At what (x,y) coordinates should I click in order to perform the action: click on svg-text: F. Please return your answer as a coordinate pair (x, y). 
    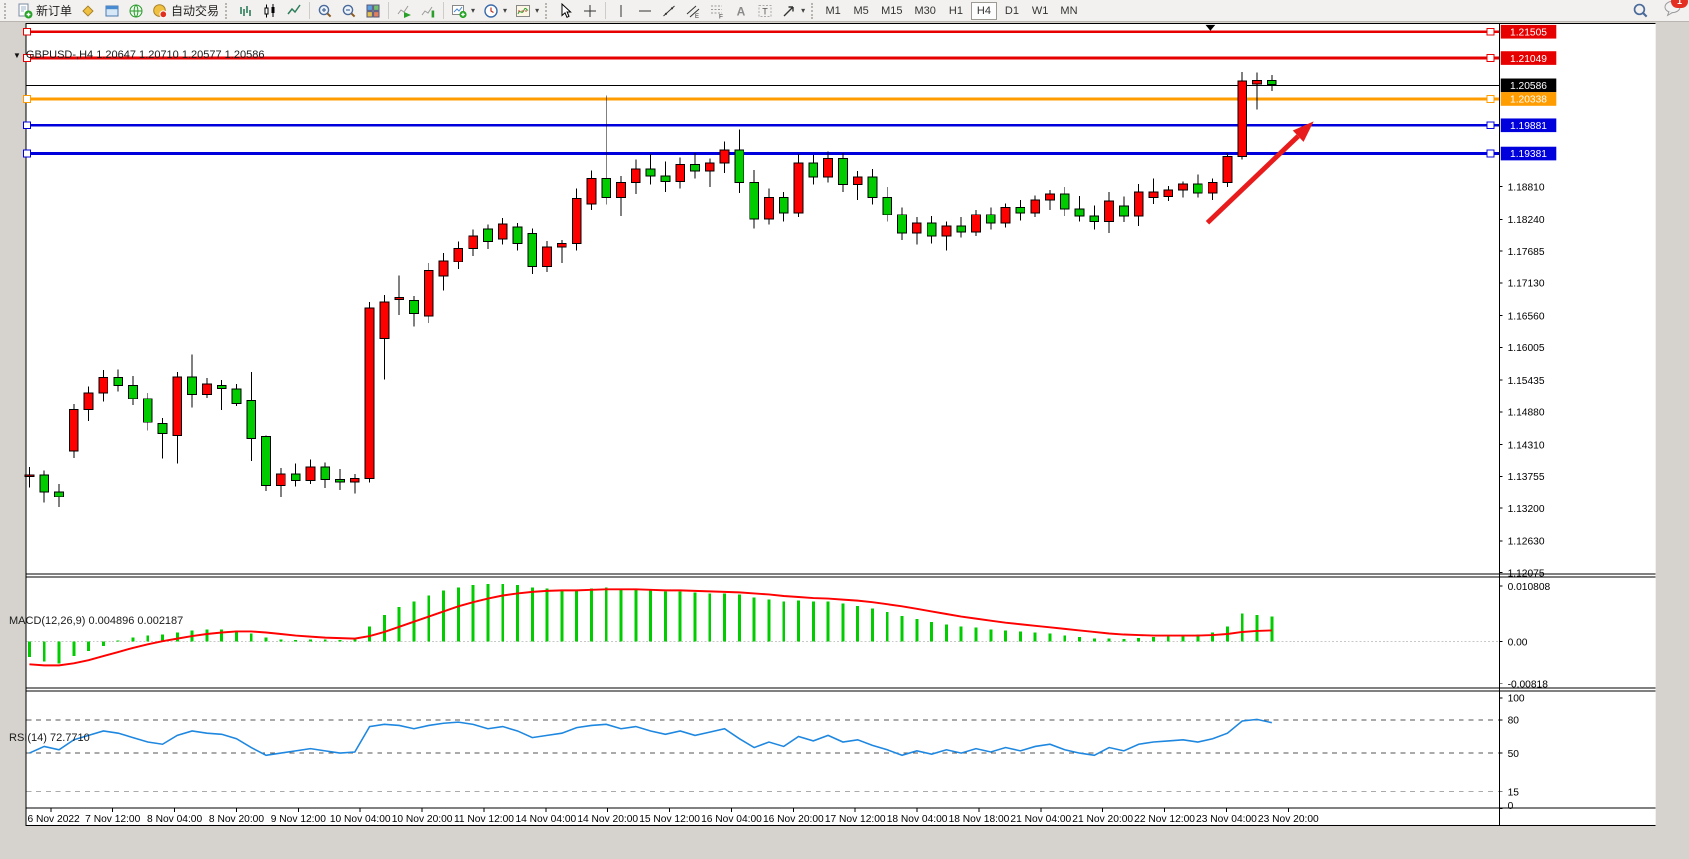
    Looking at the image, I should click on (721, 16).